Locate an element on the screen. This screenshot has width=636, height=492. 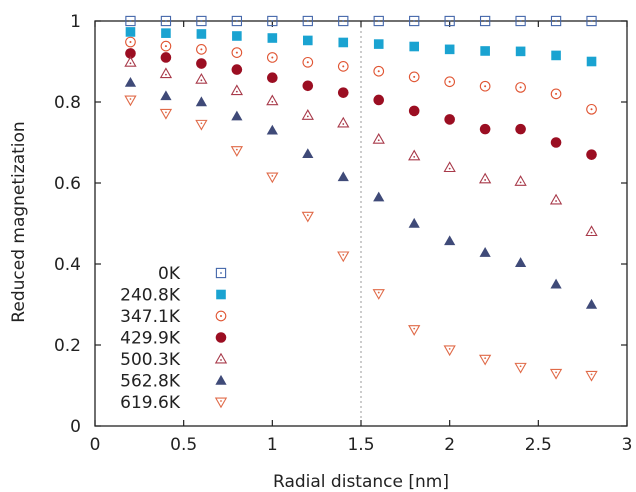
x-tick-label: 3 is located at coordinates (627, 445).